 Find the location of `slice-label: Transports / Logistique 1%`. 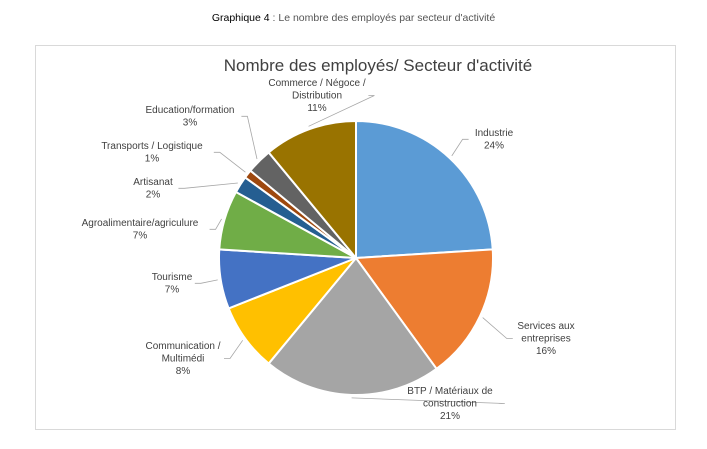

slice-label: Transports / Logistique 1% is located at coordinates (152, 153).